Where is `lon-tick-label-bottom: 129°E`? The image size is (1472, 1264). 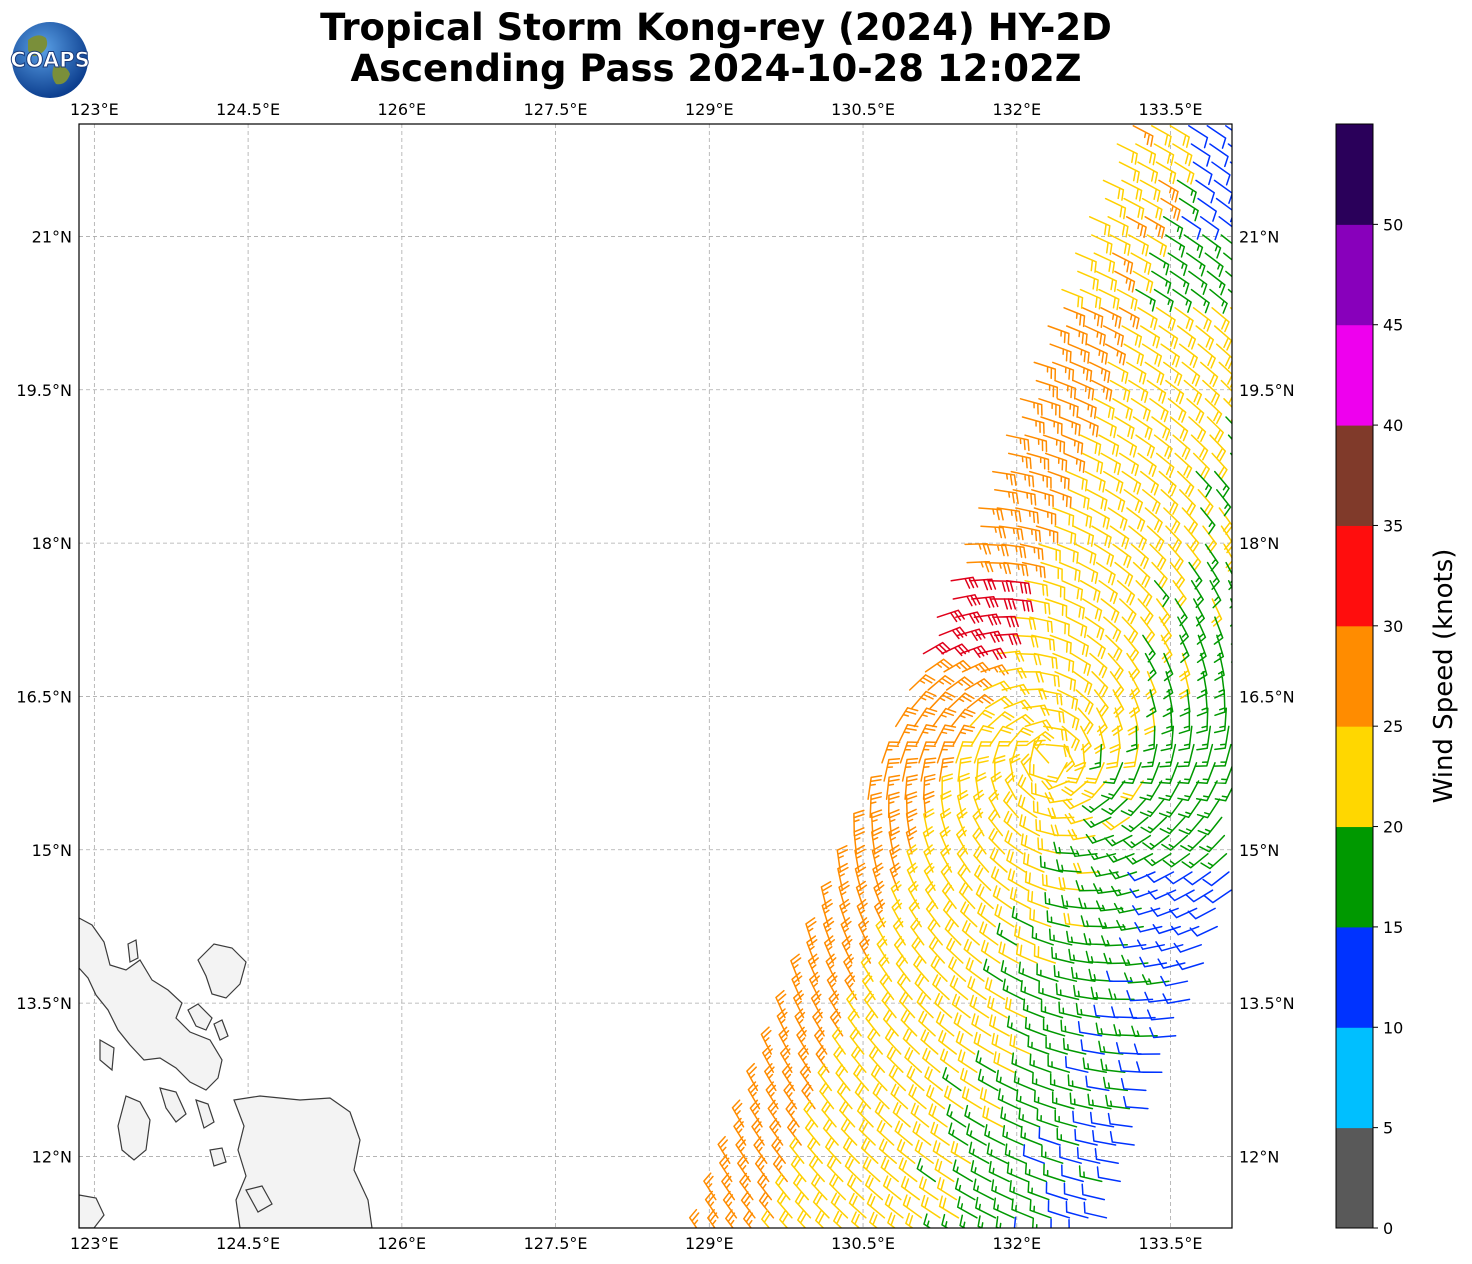
lon-tick-label-bottom: 129°E is located at coordinates (709, 1243).